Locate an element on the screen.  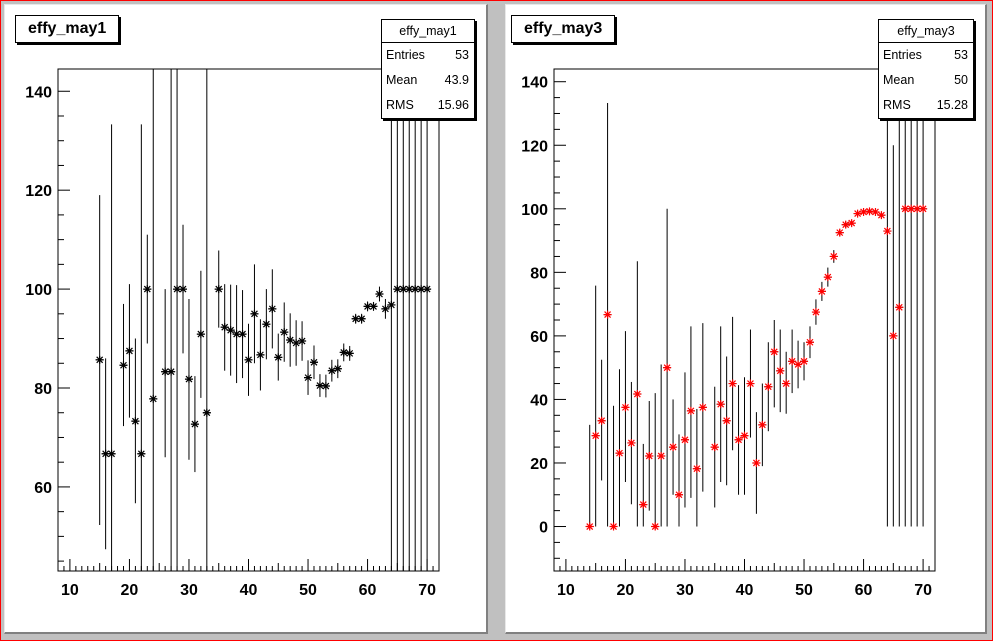
stats-row-mean: Mean 50 is located at coordinates (926, 80).